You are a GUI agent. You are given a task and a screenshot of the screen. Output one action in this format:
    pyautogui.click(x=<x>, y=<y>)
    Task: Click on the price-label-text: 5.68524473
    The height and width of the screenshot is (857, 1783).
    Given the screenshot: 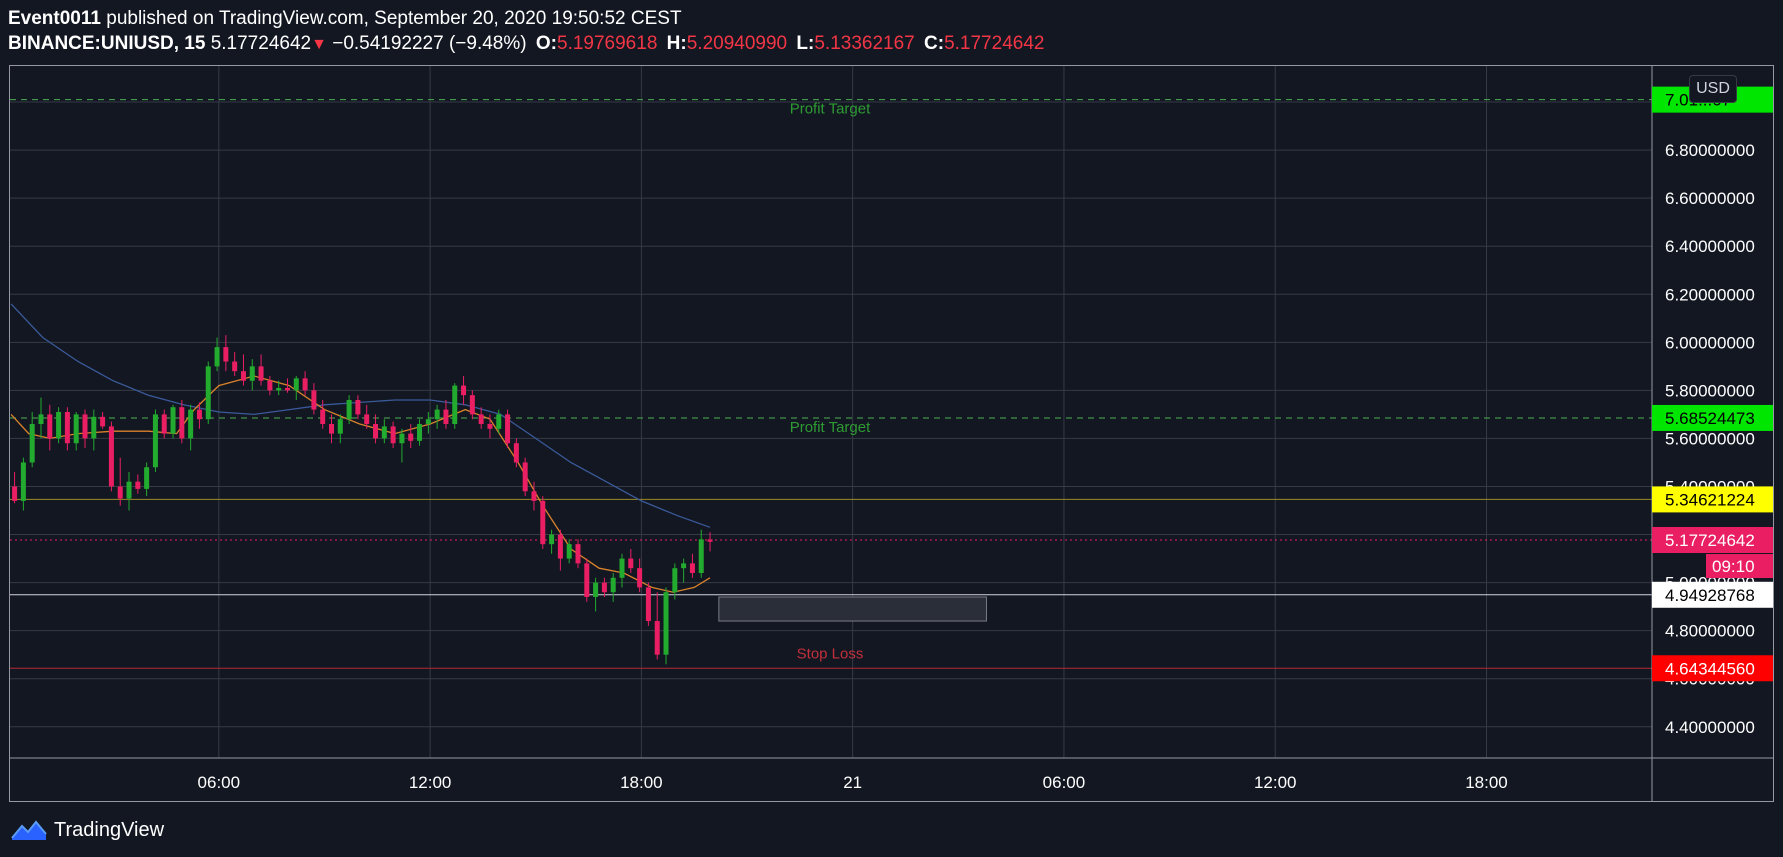 What is the action you would take?
    pyautogui.click(x=1710, y=418)
    